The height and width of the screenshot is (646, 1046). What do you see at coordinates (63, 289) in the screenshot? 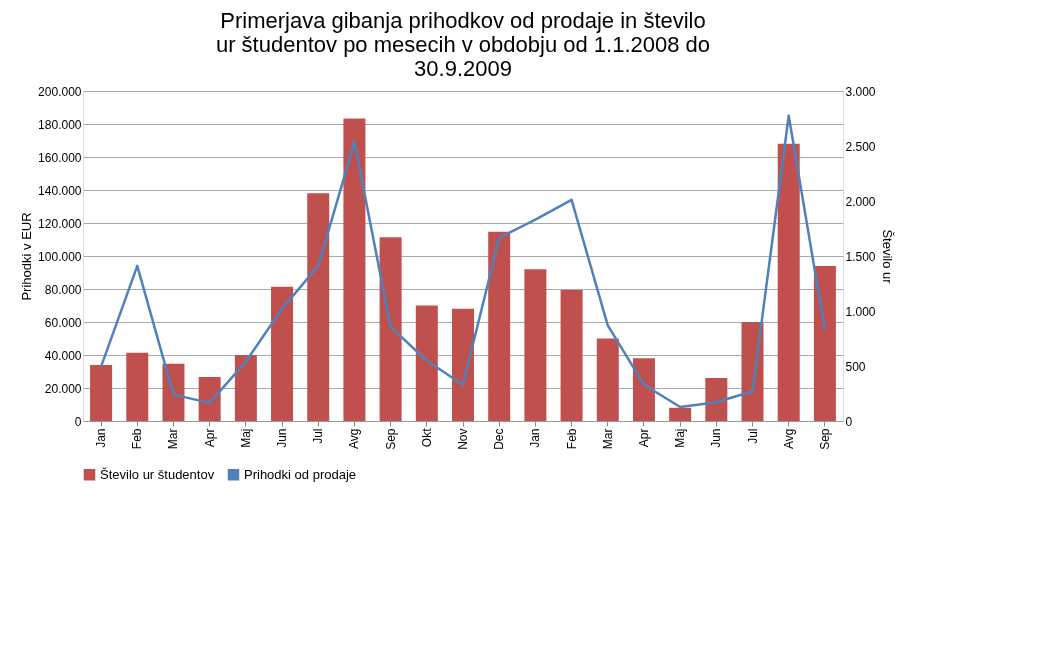
I see `y-tick-label: 80.000` at bounding box center [63, 289].